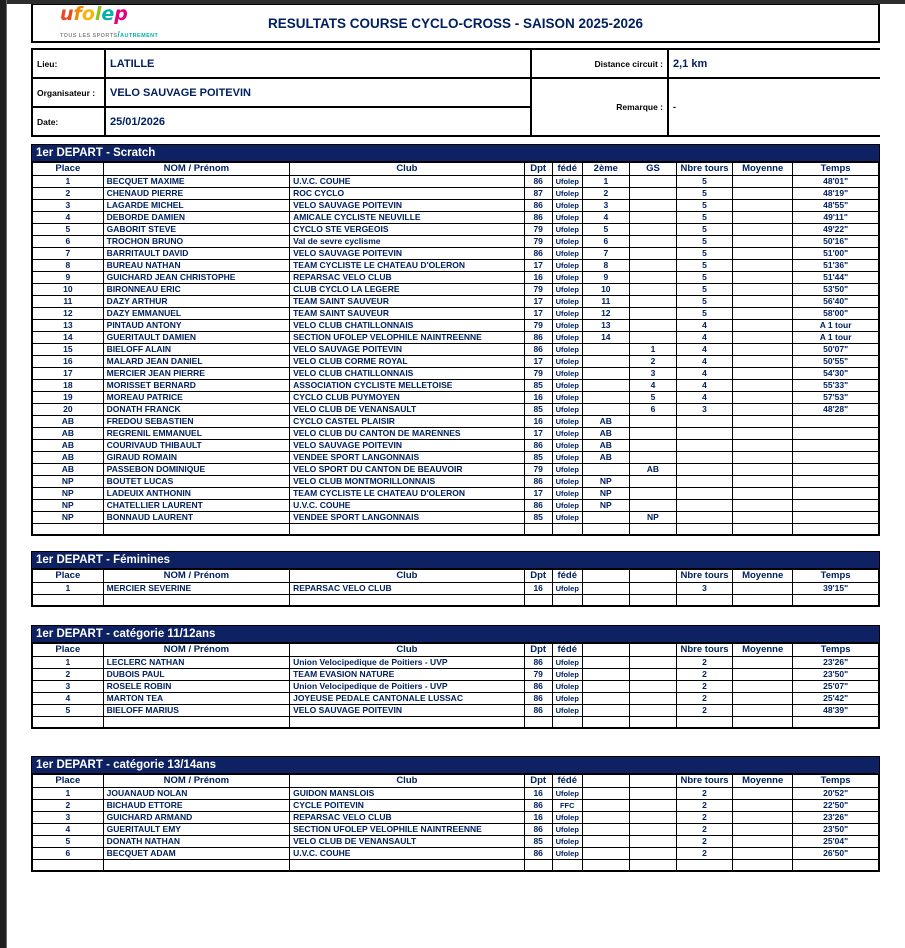 This screenshot has width=905, height=948. What do you see at coordinates (836, 325) in the screenshot?
I see `cell: A 1 tour` at bounding box center [836, 325].